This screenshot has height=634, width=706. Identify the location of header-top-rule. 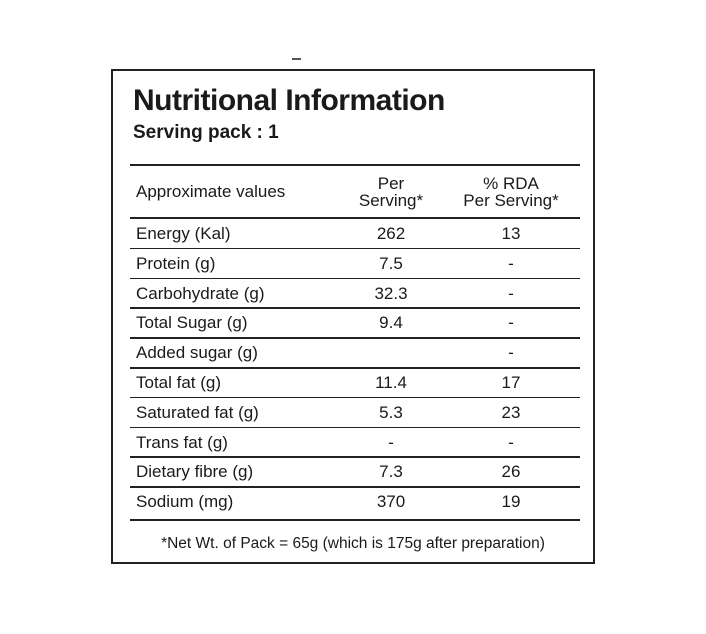
(355, 165).